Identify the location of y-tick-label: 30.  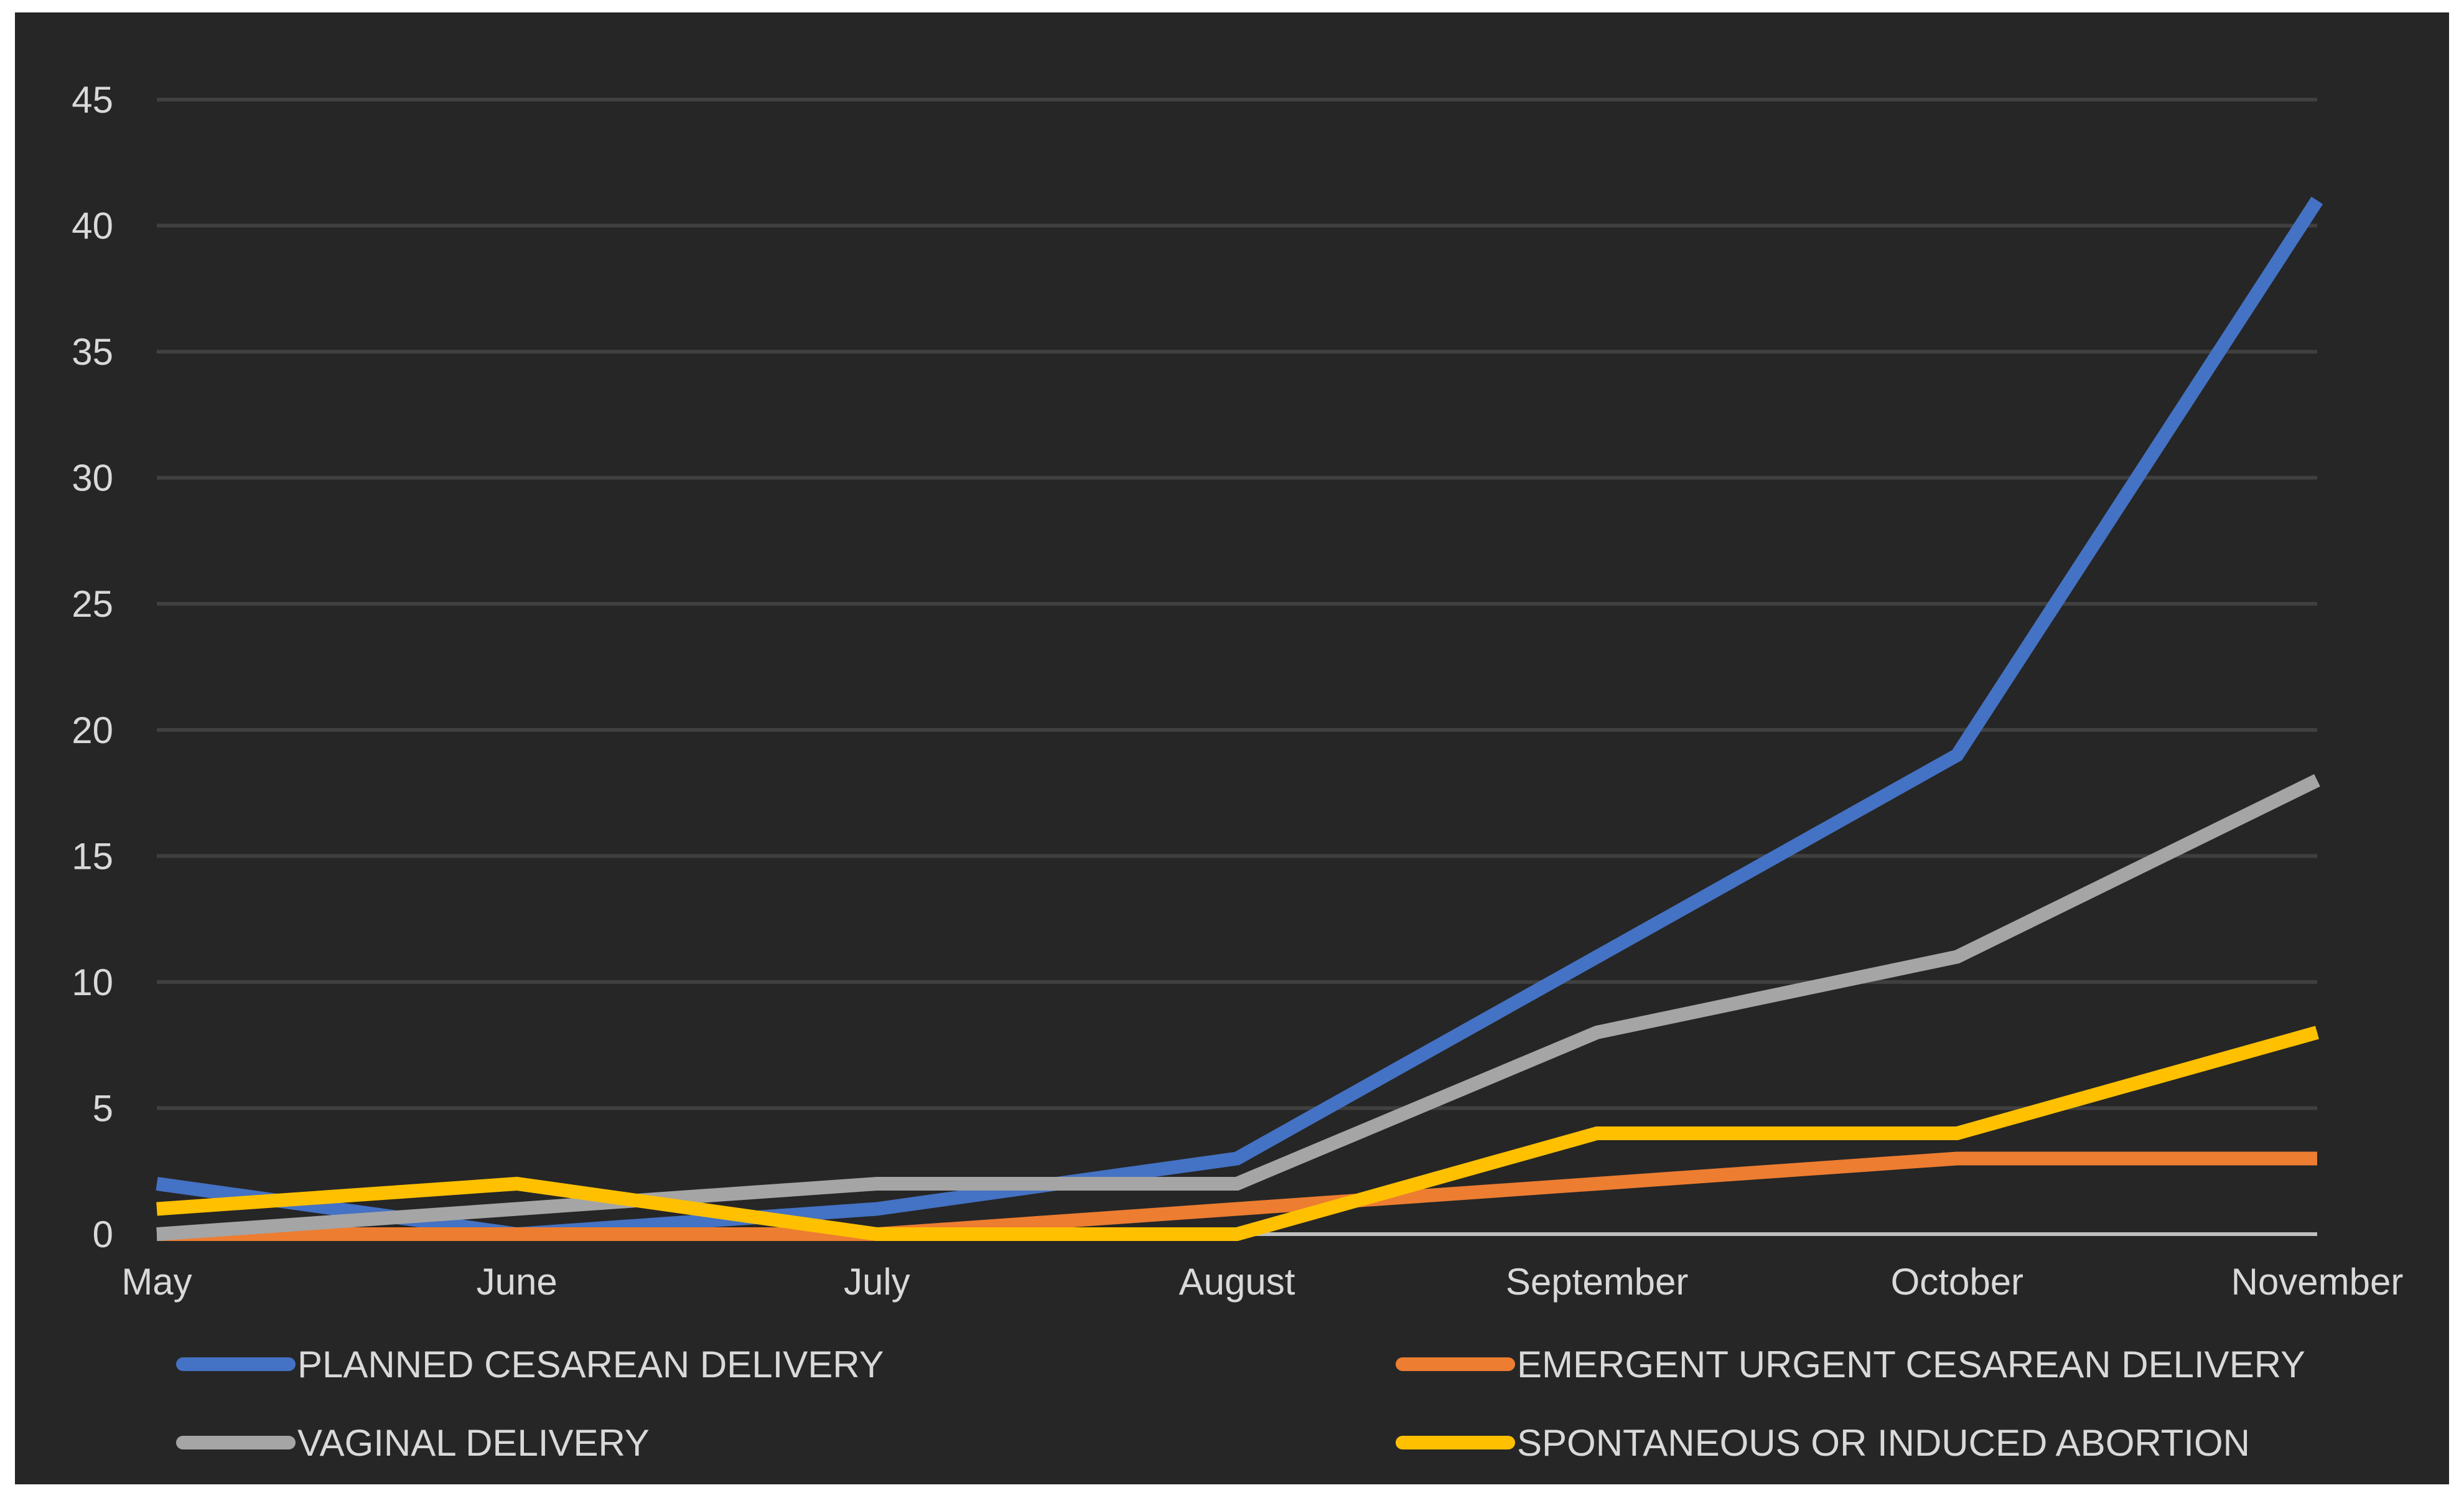
(92, 478).